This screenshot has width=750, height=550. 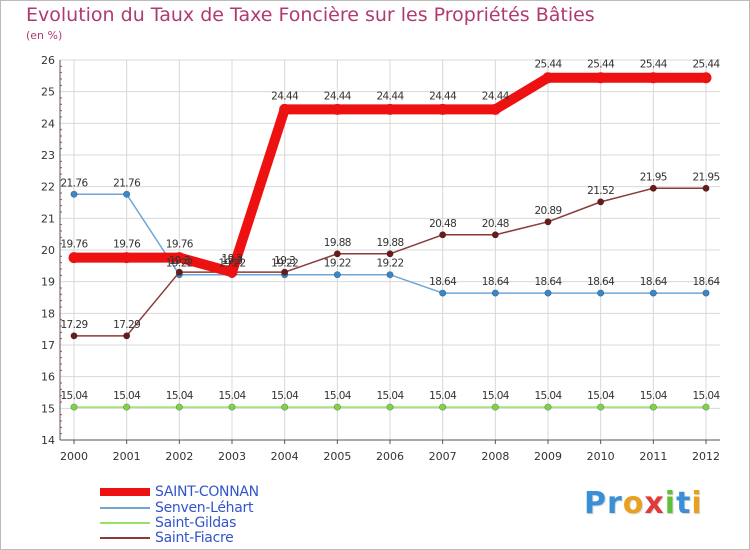 What do you see at coordinates (654, 503) in the screenshot?
I see `logo-letter: x` at bounding box center [654, 503].